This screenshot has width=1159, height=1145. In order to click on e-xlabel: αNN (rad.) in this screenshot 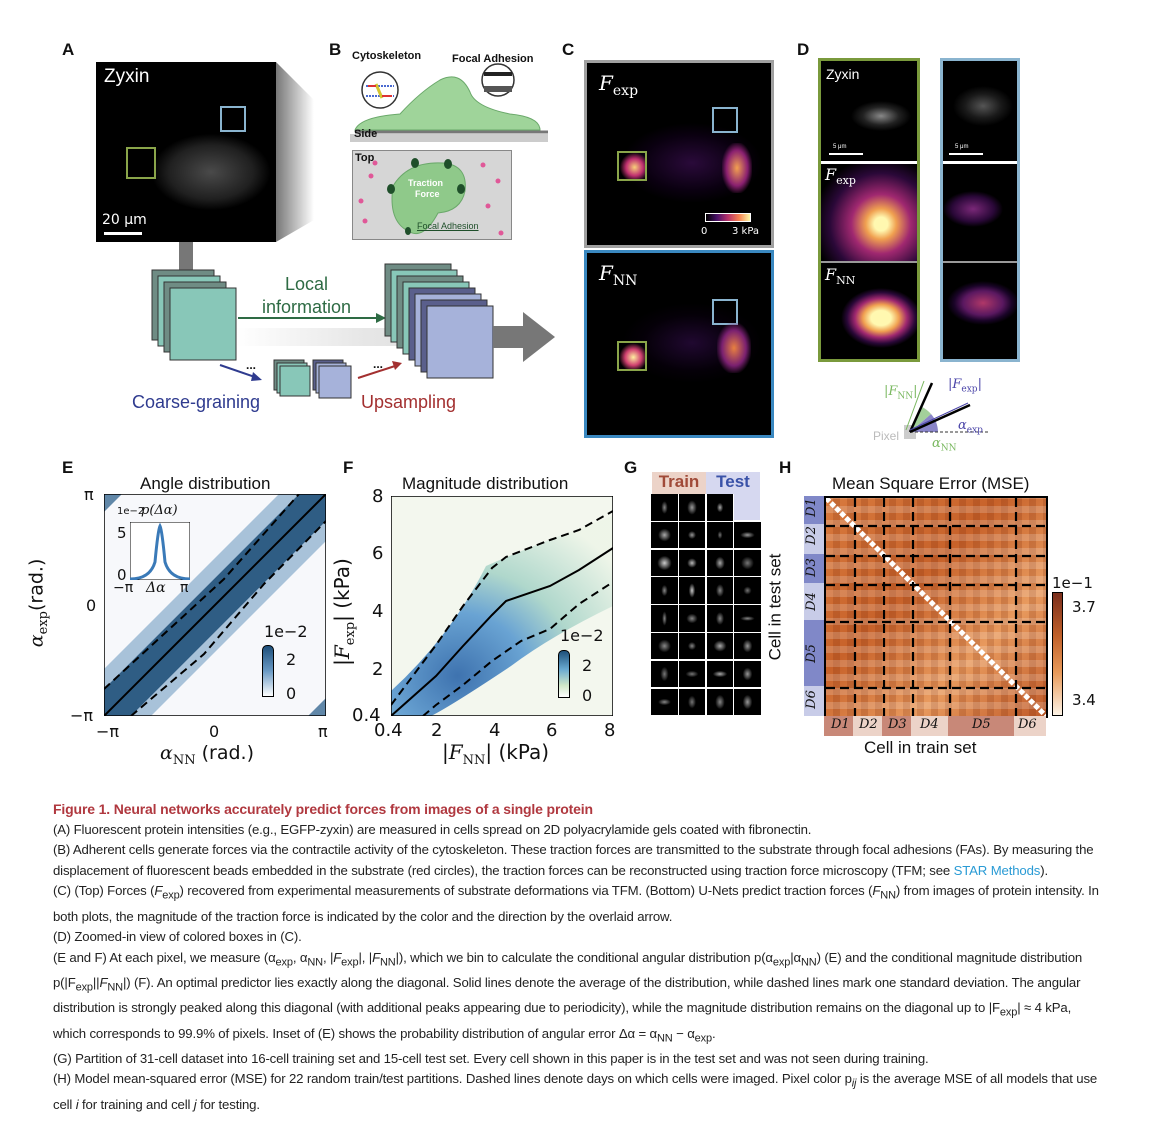, I will do `click(207, 755)`.